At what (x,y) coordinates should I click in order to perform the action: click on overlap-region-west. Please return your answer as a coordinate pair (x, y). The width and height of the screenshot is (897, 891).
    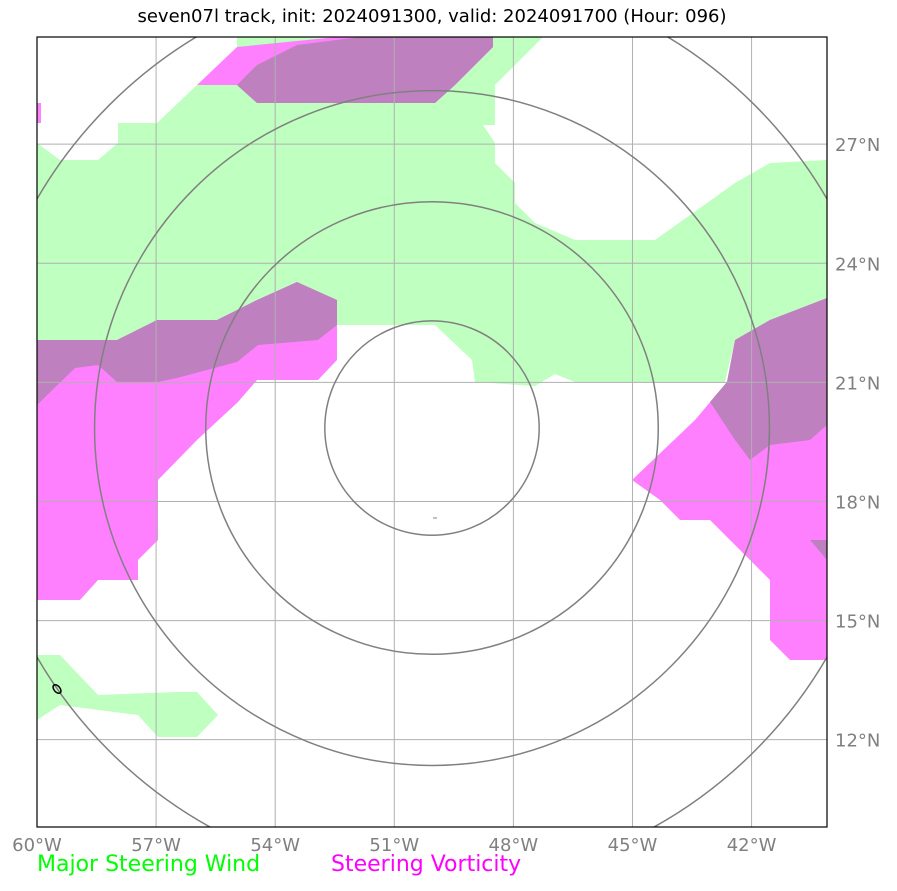
    Looking at the image, I should click on (187, 343).